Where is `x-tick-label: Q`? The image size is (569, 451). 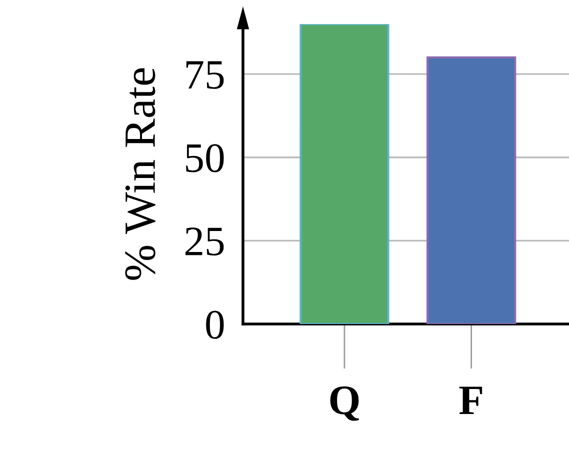
x-tick-label: Q is located at coordinates (344, 403).